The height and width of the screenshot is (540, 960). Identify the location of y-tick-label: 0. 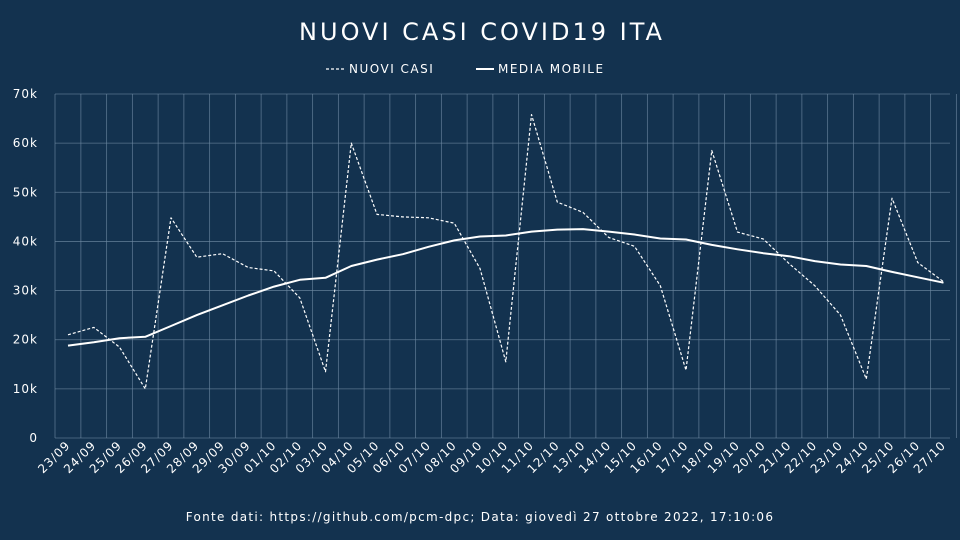
(33, 438).